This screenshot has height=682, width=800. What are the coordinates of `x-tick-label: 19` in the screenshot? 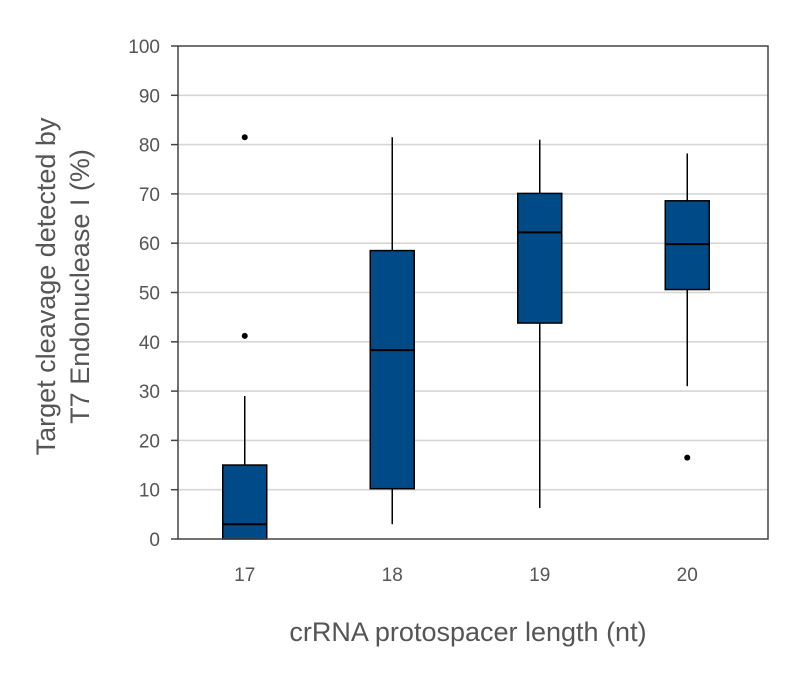 It's located at (539, 575).